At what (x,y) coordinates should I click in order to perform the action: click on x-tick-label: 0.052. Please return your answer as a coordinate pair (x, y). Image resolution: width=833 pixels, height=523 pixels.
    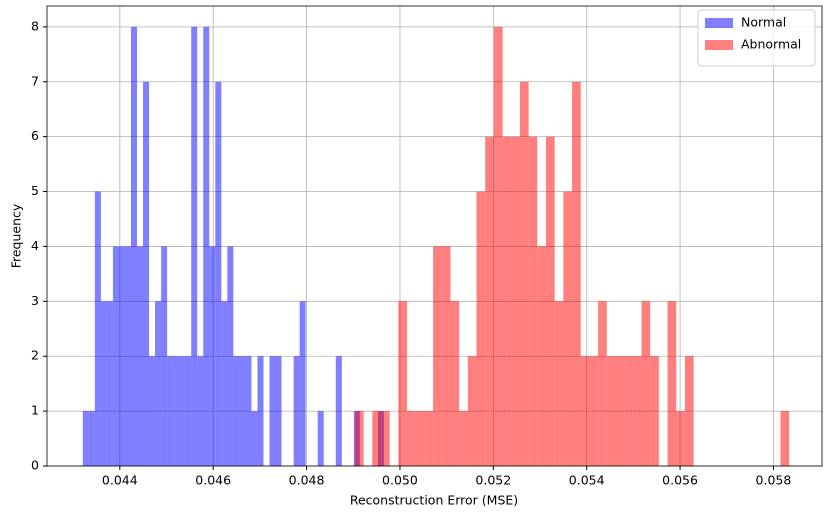
    Looking at the image, I should click on (493, 480).